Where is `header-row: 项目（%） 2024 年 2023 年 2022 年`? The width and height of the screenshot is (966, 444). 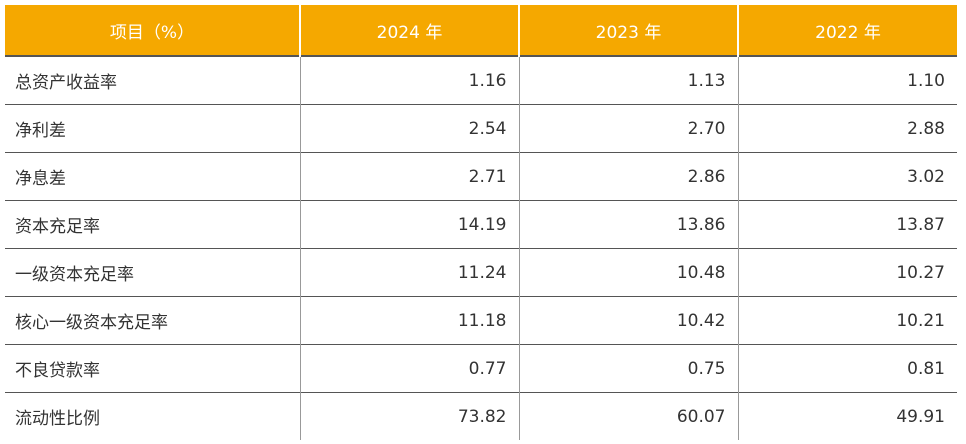 header-row: 项目（%） 2024 年 2023 年 2022 年 is located at coordinates (481, 30).